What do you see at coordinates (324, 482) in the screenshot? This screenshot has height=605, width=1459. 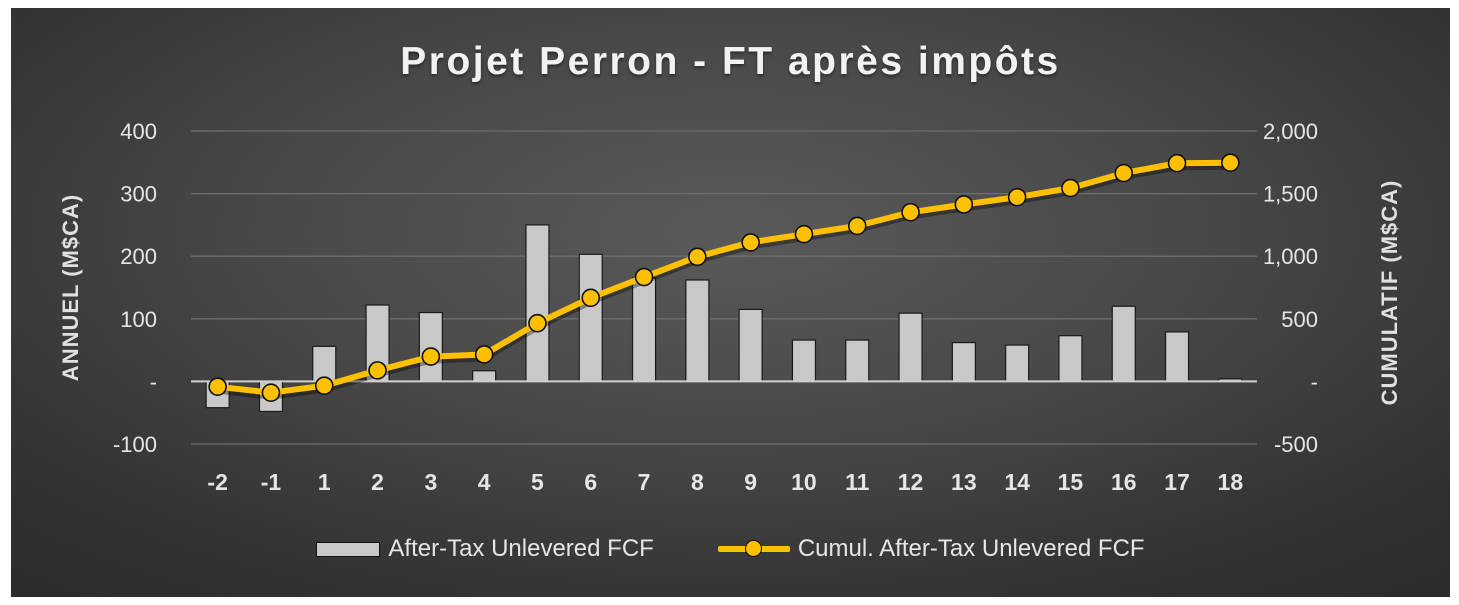 I see `x-tick-label: 1` at bounding box center [324, 482].